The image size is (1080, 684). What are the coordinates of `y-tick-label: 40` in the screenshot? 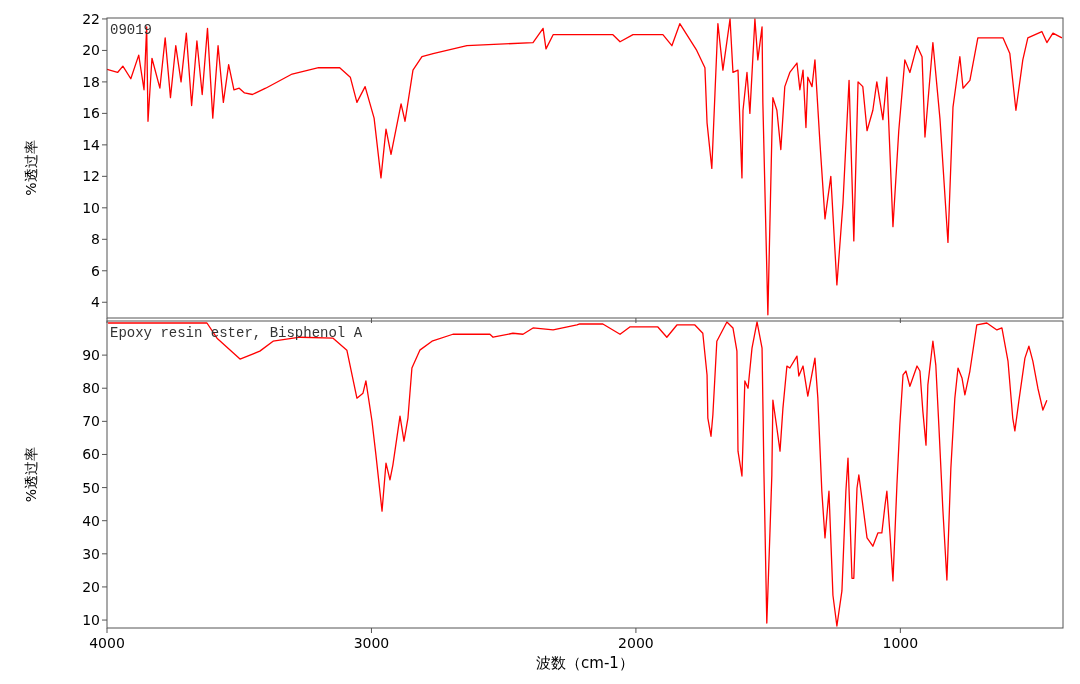 It's located at (91, 520).